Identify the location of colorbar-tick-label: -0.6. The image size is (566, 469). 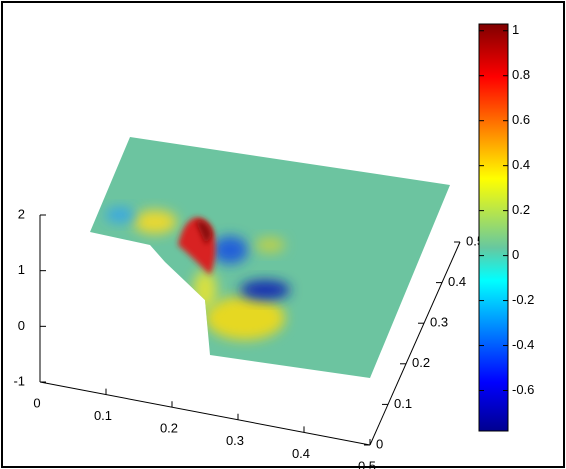
(523, 389).